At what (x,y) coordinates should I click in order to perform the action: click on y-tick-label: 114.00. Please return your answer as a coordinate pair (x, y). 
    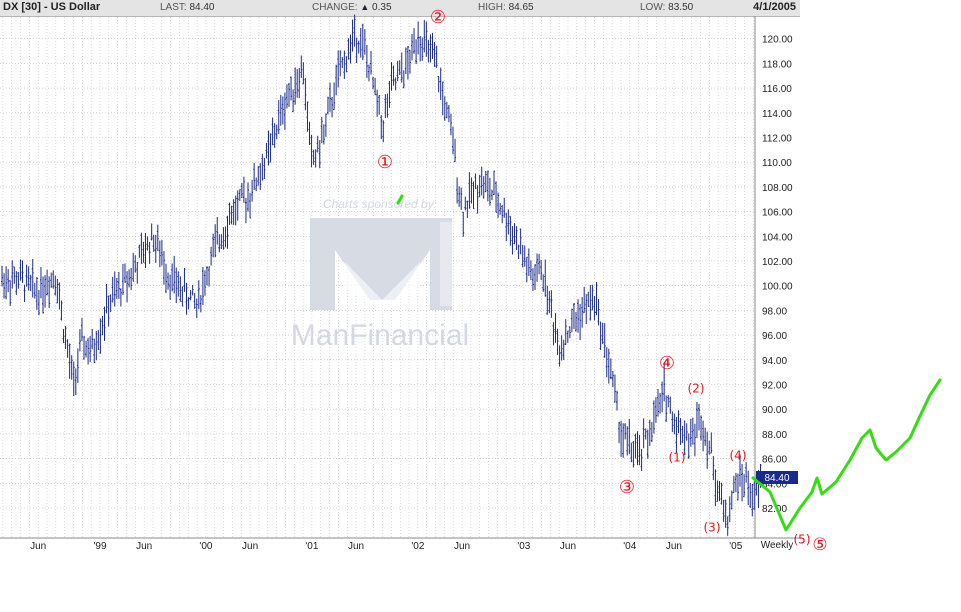
    Looking at the image, I should click on (777, 114).